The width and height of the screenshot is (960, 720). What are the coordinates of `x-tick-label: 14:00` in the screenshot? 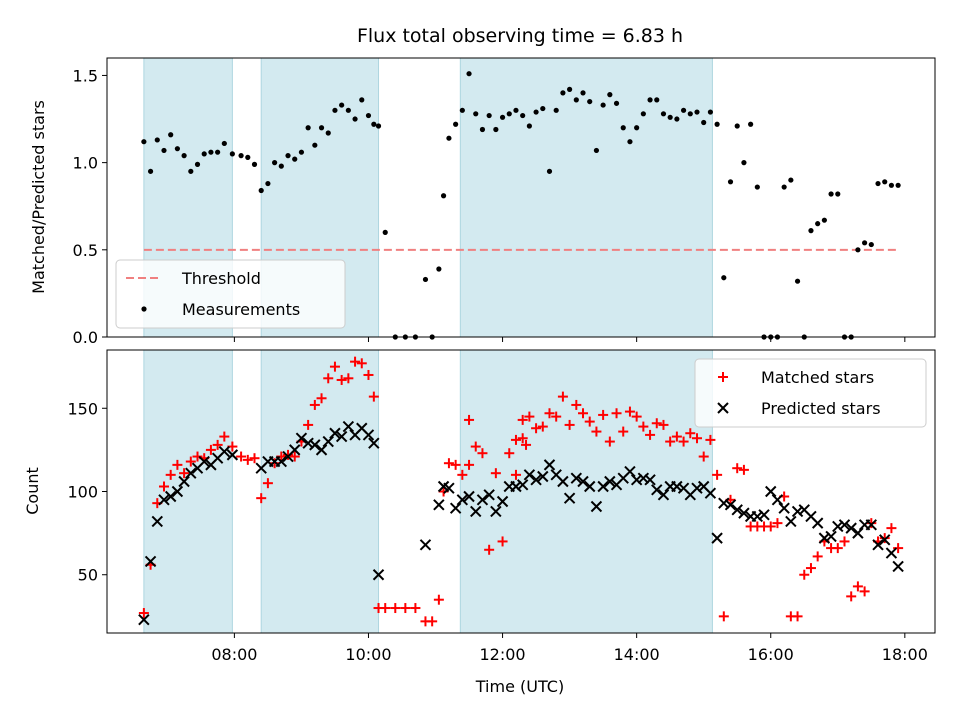 It's located at (637, 654).